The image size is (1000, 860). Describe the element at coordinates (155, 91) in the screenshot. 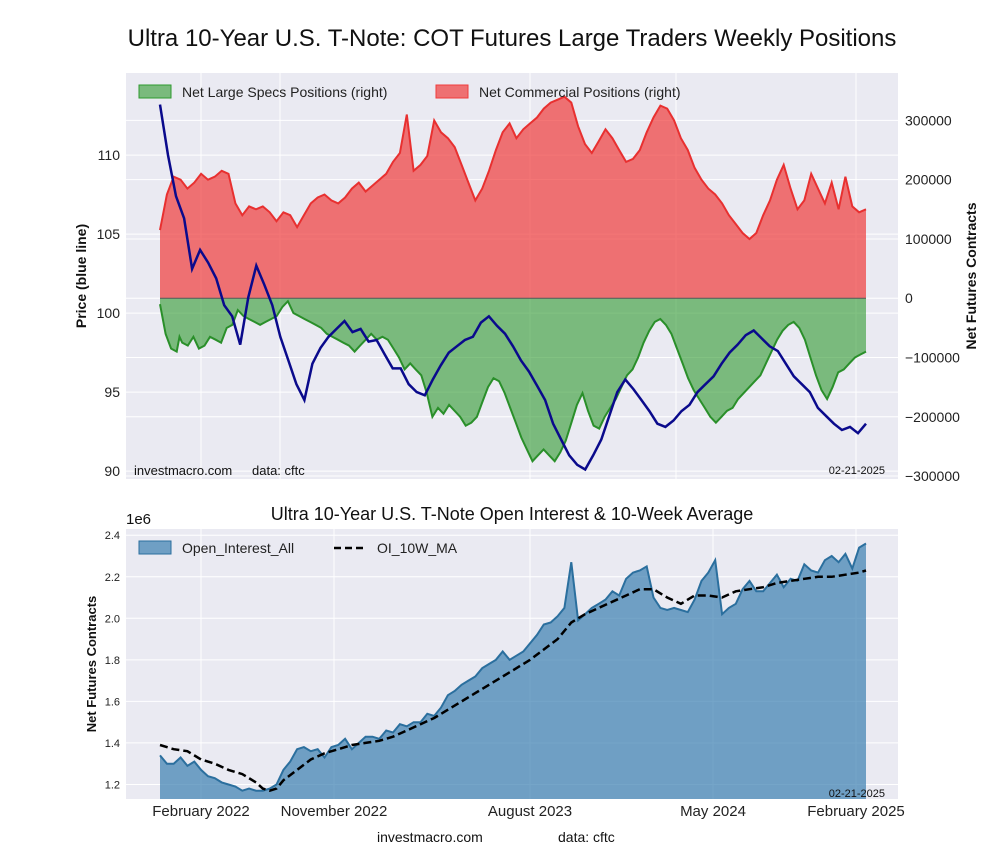

I see `legend-swatch-large-specs` at that location.